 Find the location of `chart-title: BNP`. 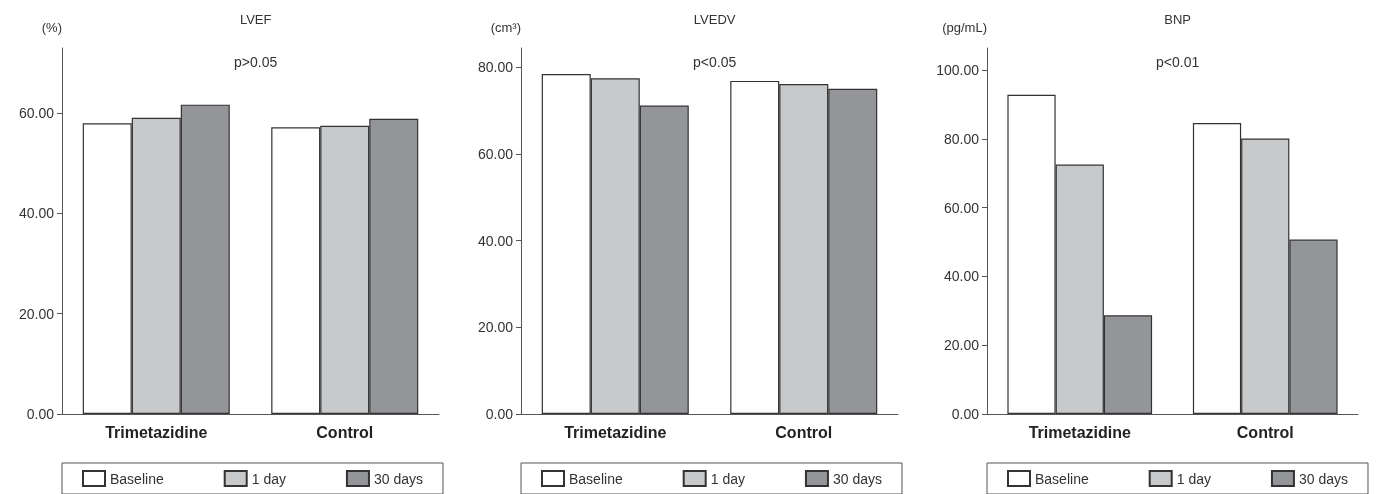

chart-title: BNP is located at coordinates (1177, 19).